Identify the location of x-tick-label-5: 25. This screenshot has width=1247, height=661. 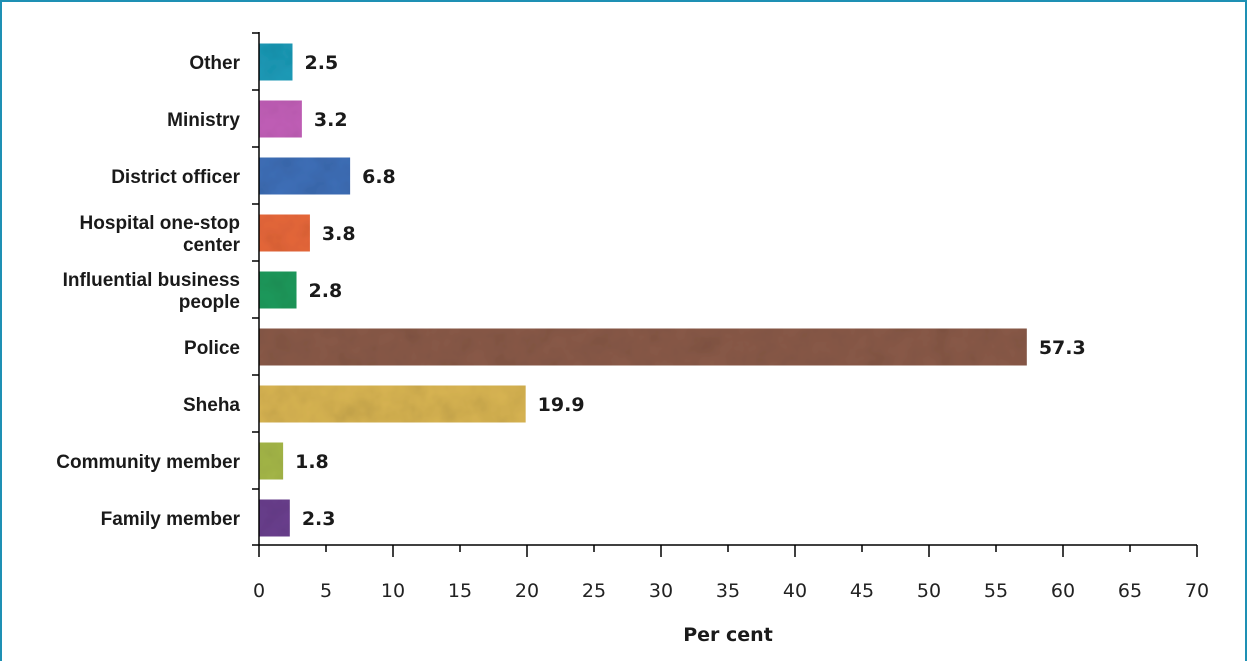
(594, 591).